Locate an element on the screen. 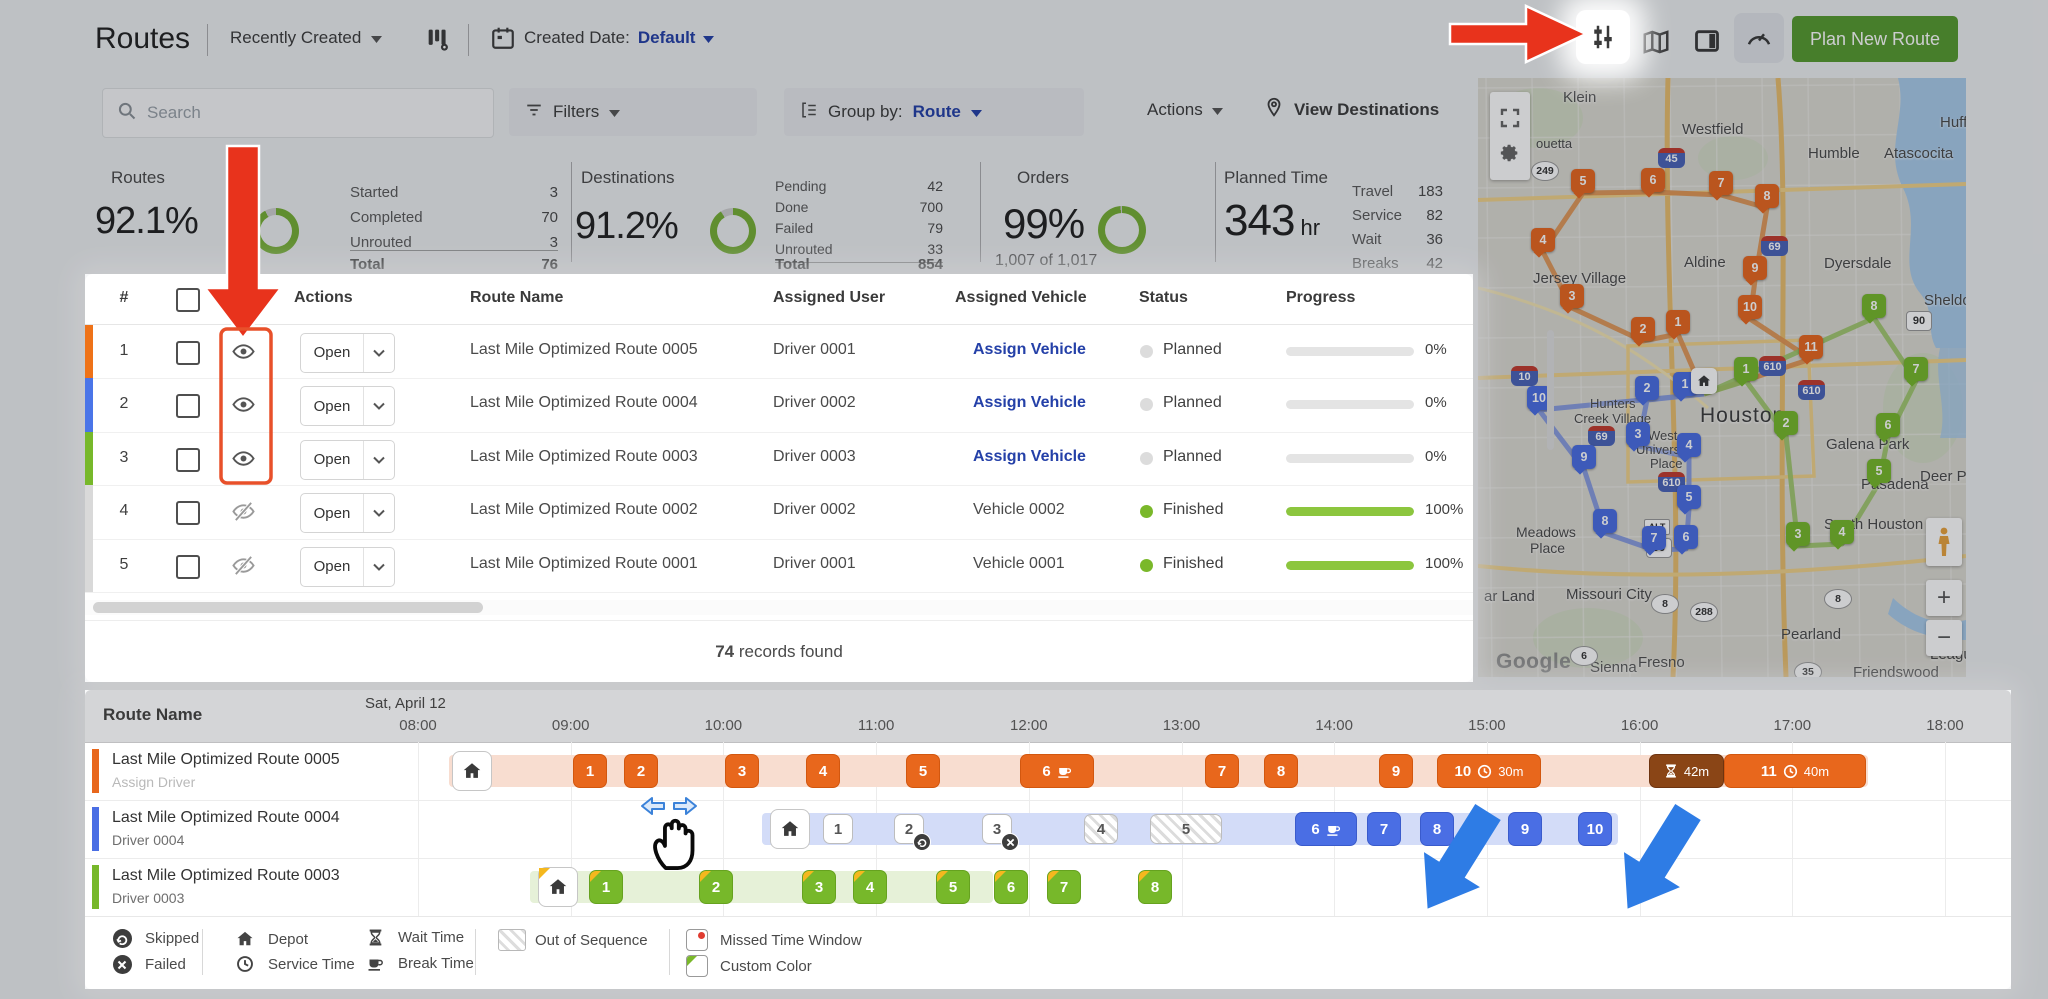 This screenshot has height=999, width=2048. created-date-dropdown: Created Date: Default is located at coordinates (619, 38).